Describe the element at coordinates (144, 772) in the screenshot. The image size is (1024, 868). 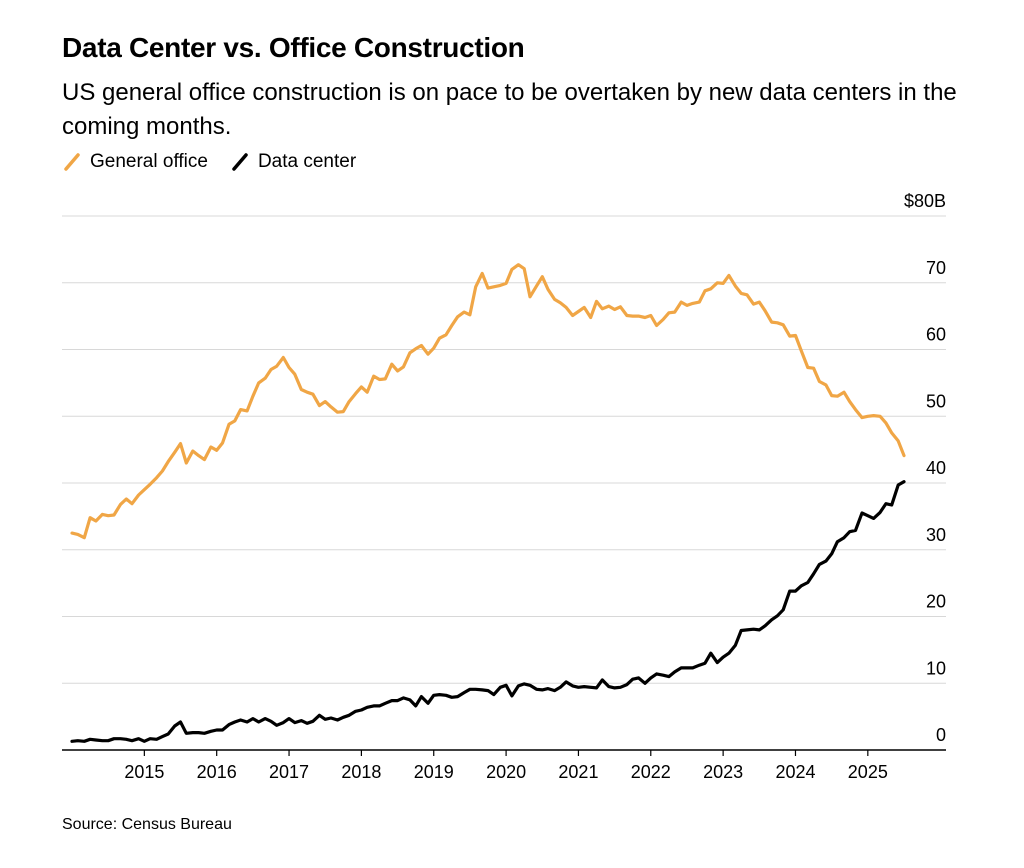
I see `x-tick-label-2015: 2015` at that location.